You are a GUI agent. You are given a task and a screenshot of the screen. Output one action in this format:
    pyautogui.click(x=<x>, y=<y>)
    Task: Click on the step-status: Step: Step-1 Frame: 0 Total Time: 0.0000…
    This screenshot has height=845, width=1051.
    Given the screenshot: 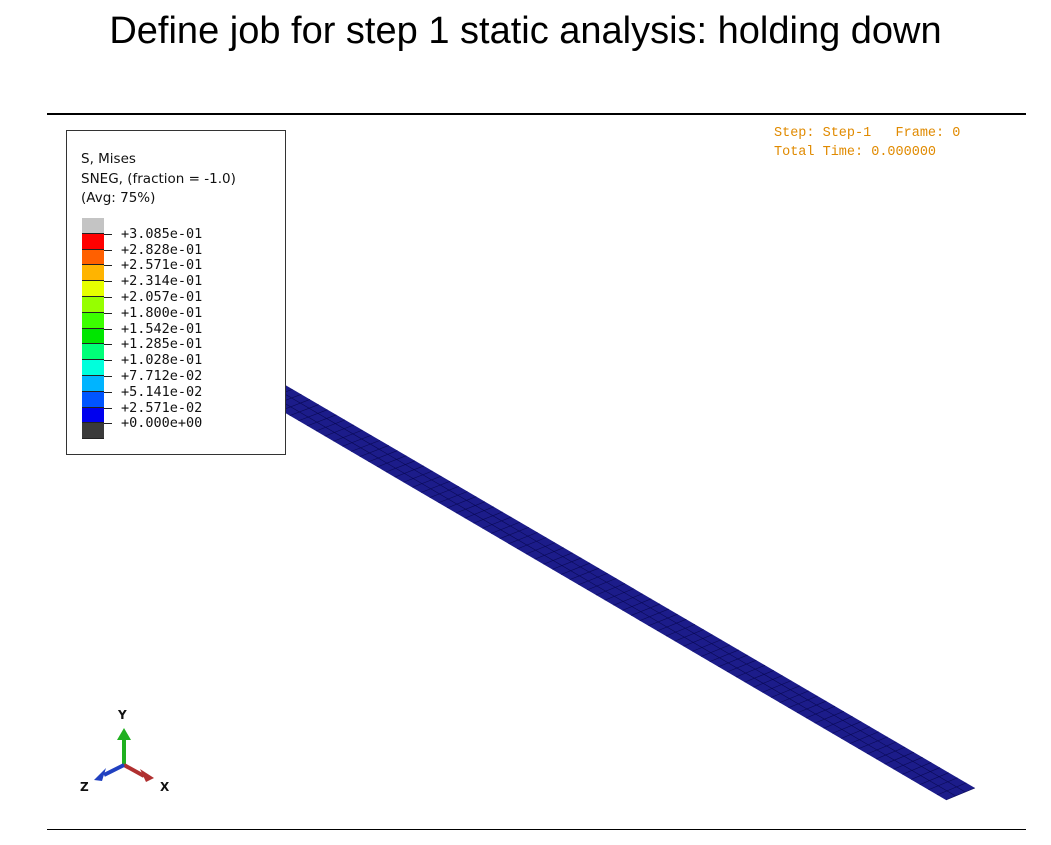 What is the action you would take?
    pyautogui.click(x=867, y=143)
    